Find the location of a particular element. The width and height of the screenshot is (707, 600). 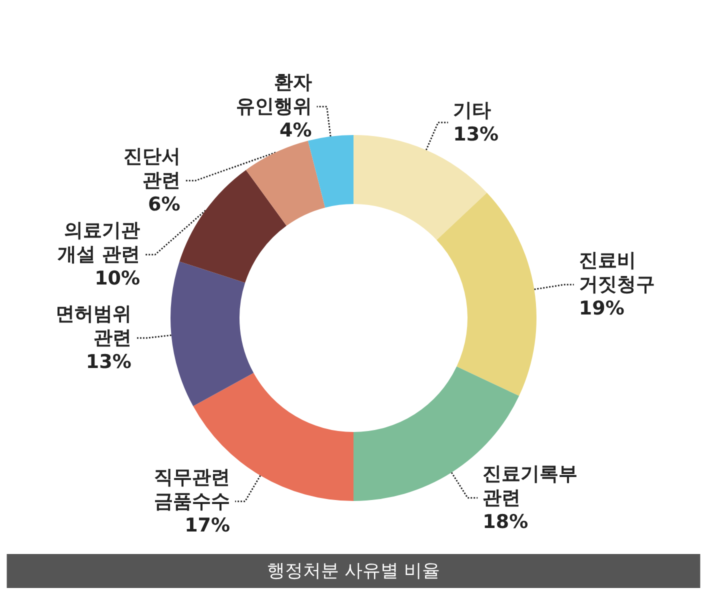

slice-label: 진단서 관련 is located at coordinates (151, 169).